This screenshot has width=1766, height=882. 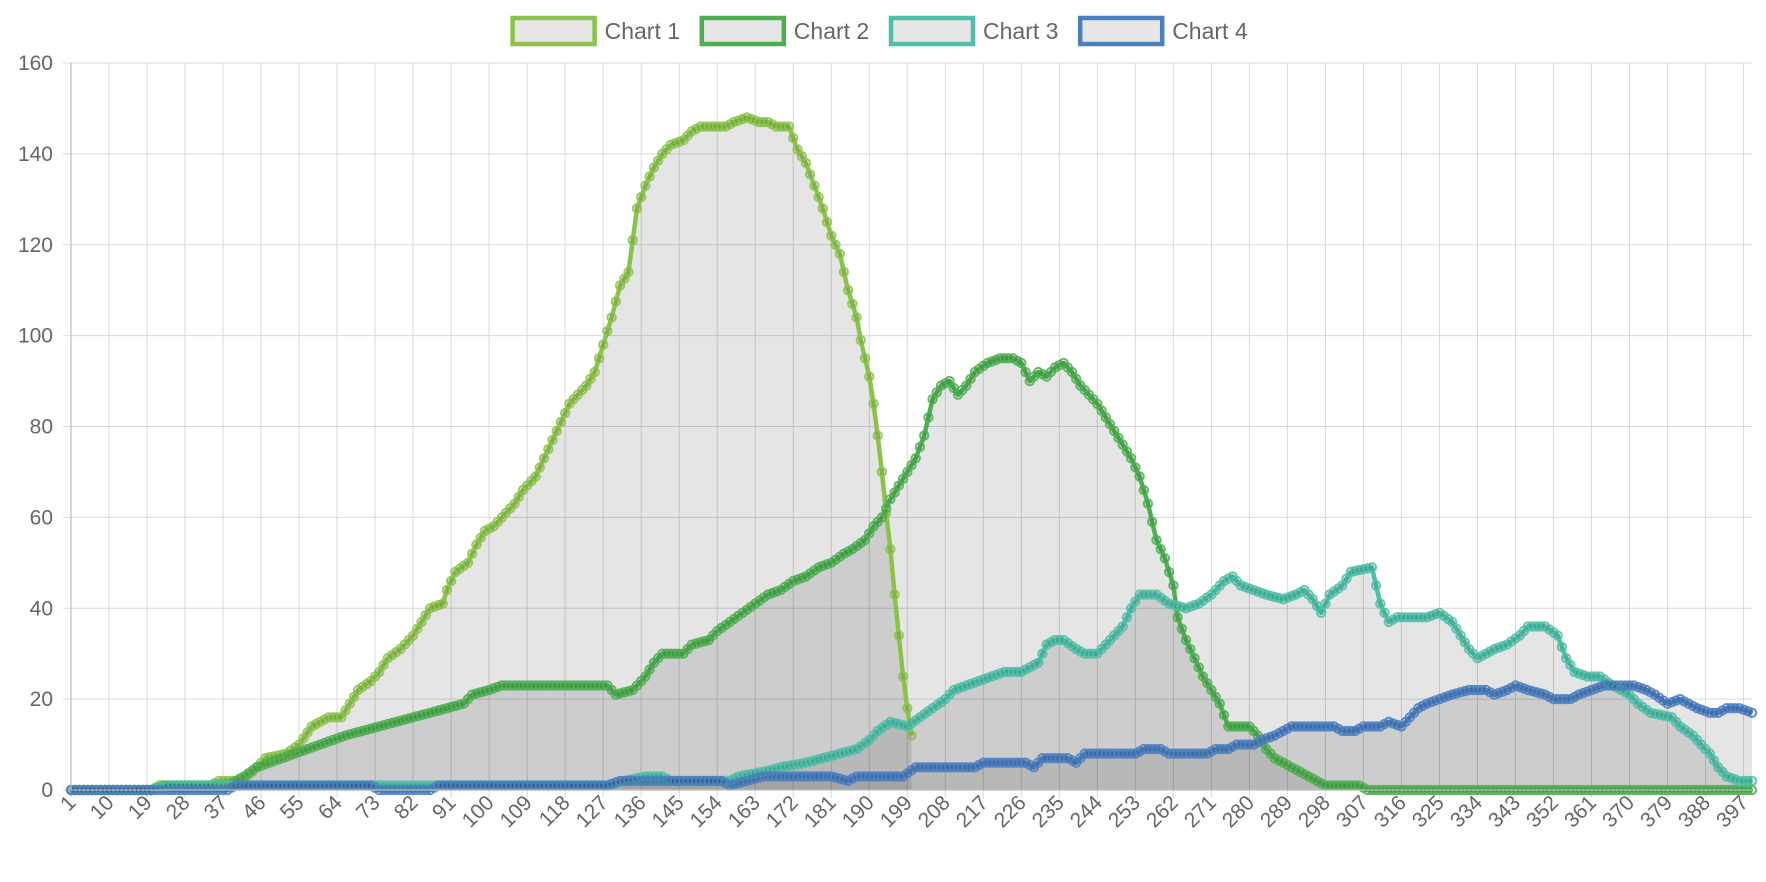 What do you see at coordinates (972, 811) in the screenshot?
I see `x-tick-label: 217` at bounding box center [972, 811].